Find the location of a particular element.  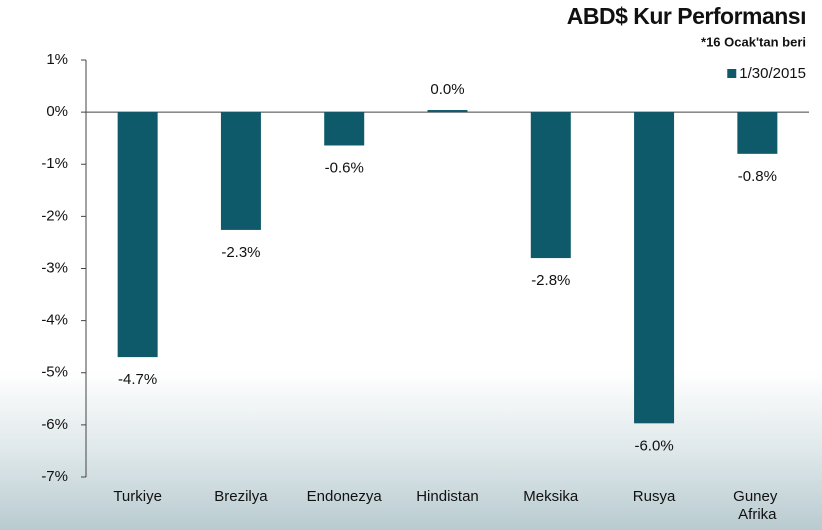

value-label: -0.6% is located at coordinates (344, 167).